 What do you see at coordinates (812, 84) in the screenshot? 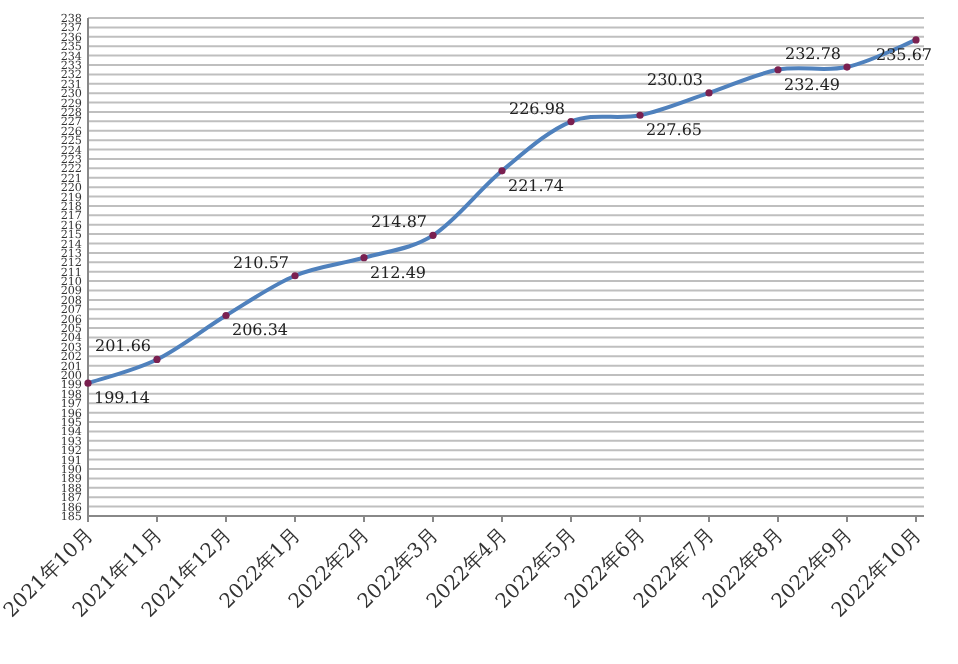
I see `data-label: 232.49` at bounding box center [812, 84].